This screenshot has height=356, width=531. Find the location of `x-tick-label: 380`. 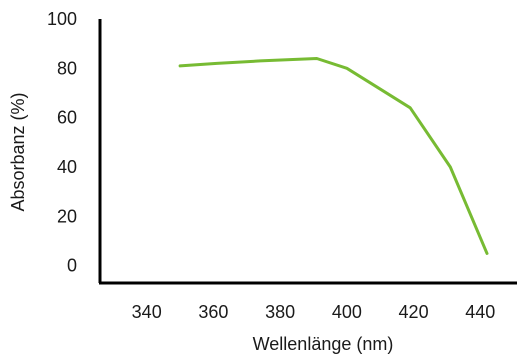

x-tick-label: 380 is located at coordinates (280, 312).